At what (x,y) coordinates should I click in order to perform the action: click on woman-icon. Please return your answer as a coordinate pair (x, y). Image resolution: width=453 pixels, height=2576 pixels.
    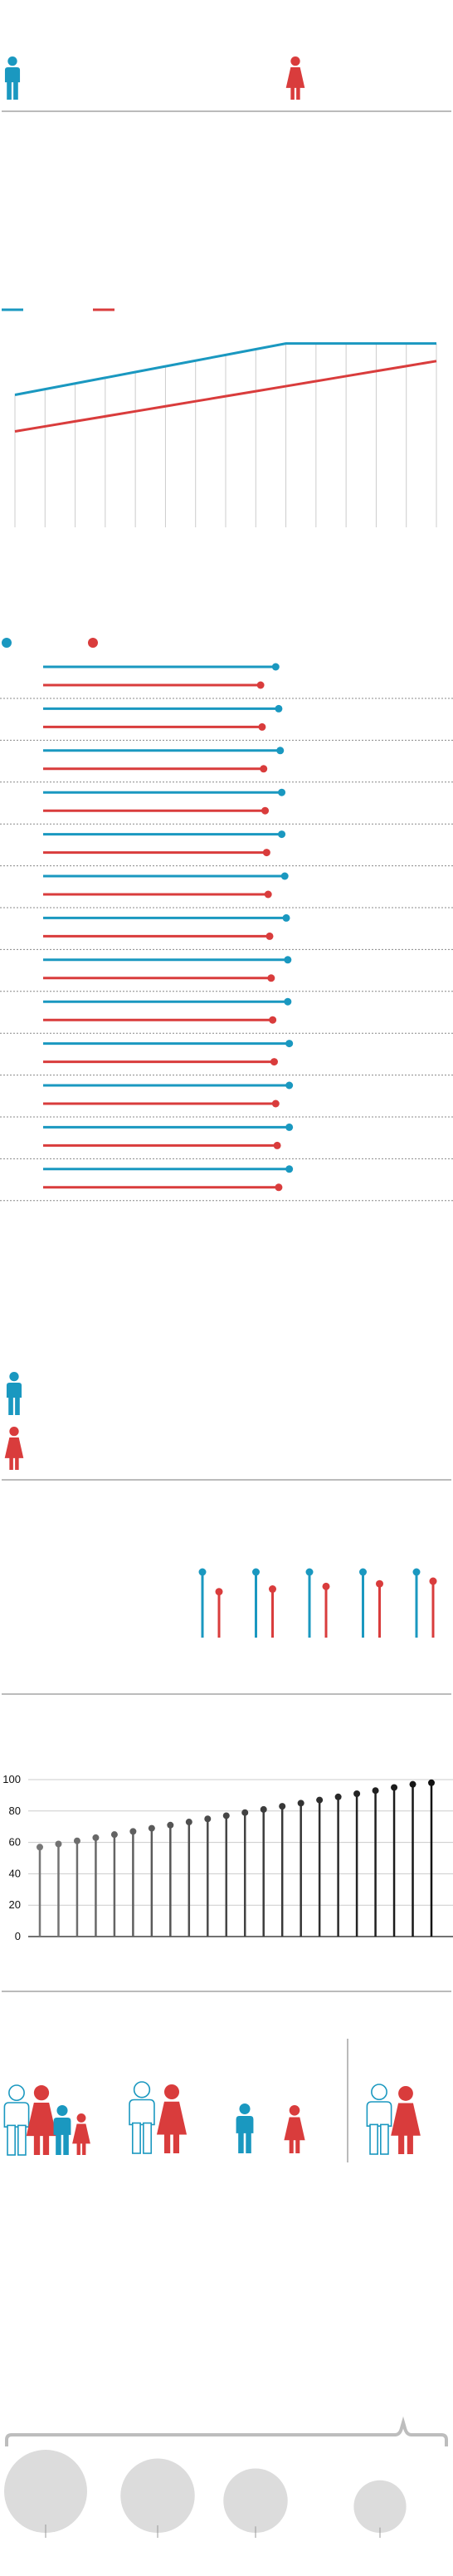
    Looking at the image, I should click on (406, 2120).